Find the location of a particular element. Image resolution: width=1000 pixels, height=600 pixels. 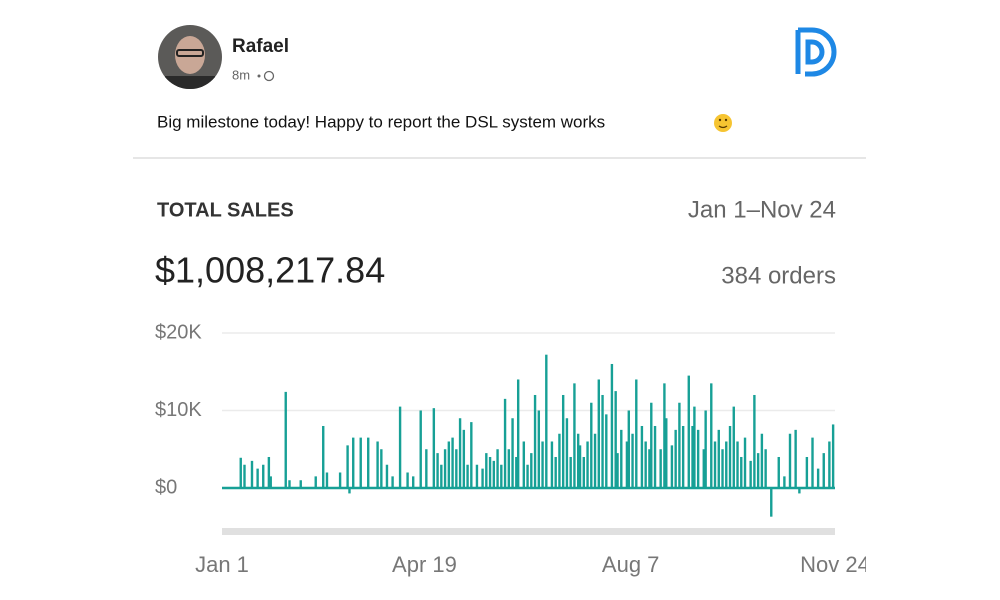

x-tick-label: Apr 19 is located at coordinates (424, 564).